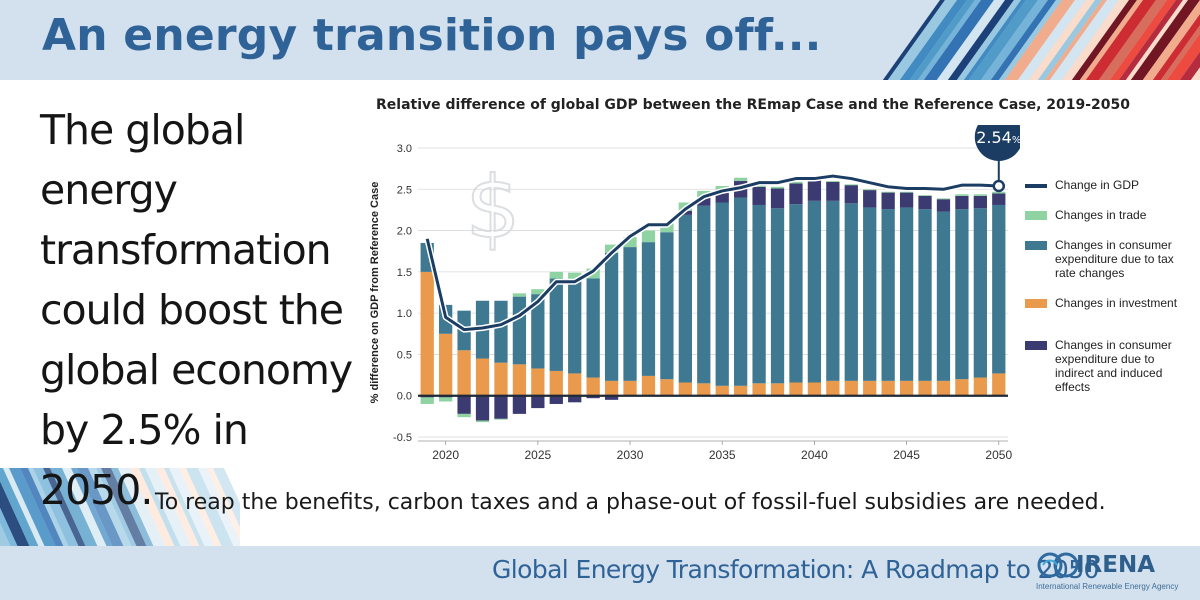 This screenshot has height=600, width=1200. Describe the element at coordinates (722, 294) in the screenshot. I see `bar-segment-tax-2035` at that location.